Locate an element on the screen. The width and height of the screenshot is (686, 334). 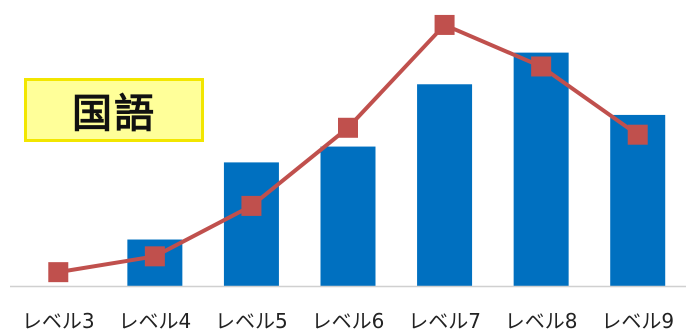
subject-label-box: 国語 is located at coordinates (114, 110).